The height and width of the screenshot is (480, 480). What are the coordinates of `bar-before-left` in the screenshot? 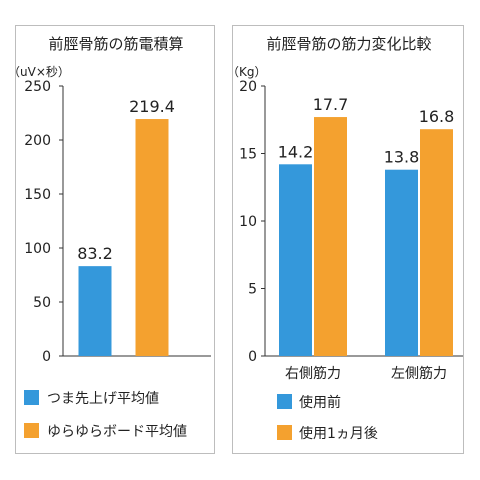 It's located at (401, 262).